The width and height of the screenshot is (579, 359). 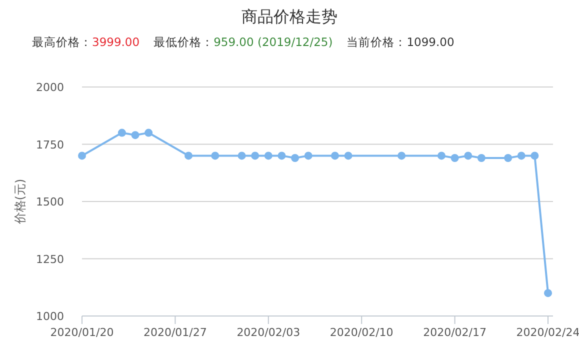 What do you see at coordinates (290, 16) in the screenshot?
I see `chart-title: 商品价格走势` at bounding box center [290, 16].